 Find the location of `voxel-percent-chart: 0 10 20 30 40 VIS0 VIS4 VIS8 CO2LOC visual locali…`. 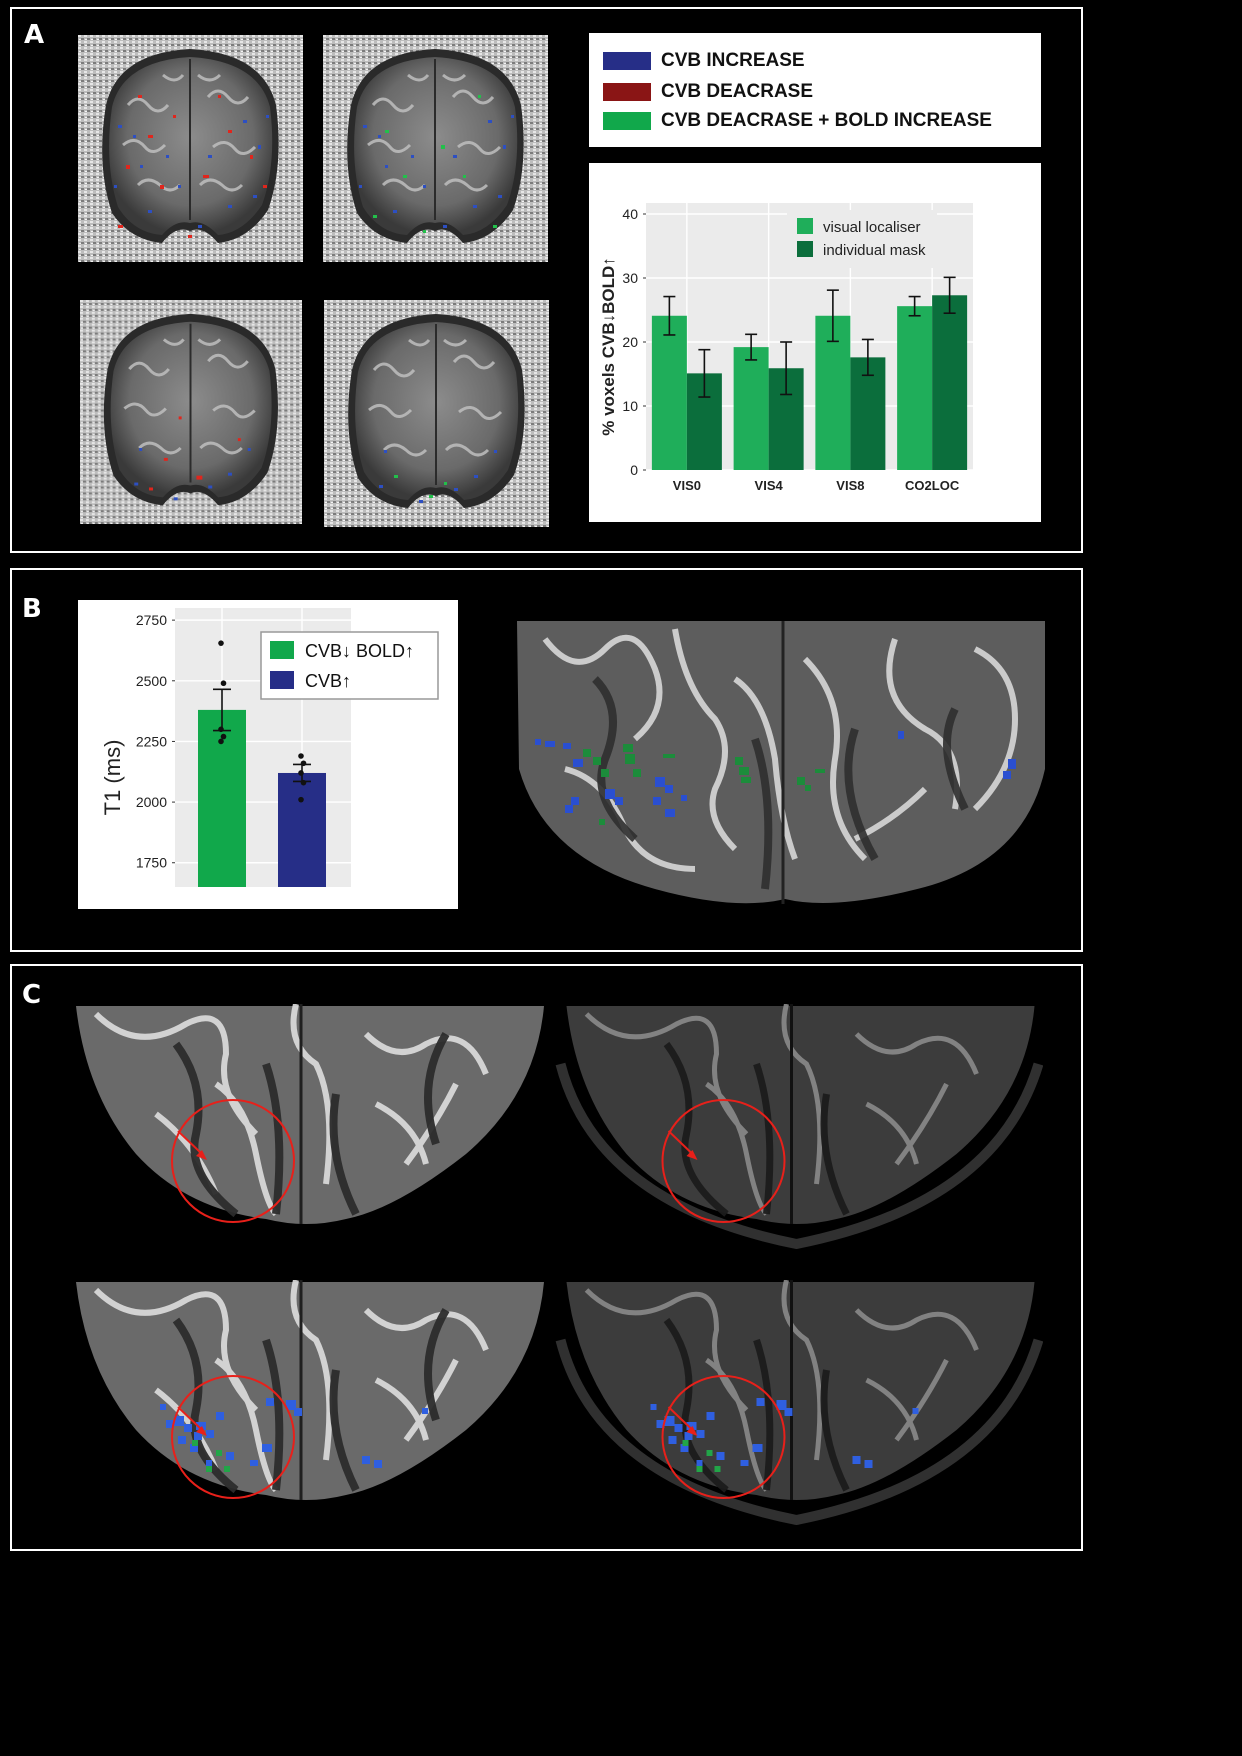

voxel-percent-chart: 0 10 20 30 40 VIS0 VIS4 VIS8 CO2LOC visual locali… is located at coordinates (815, 342).